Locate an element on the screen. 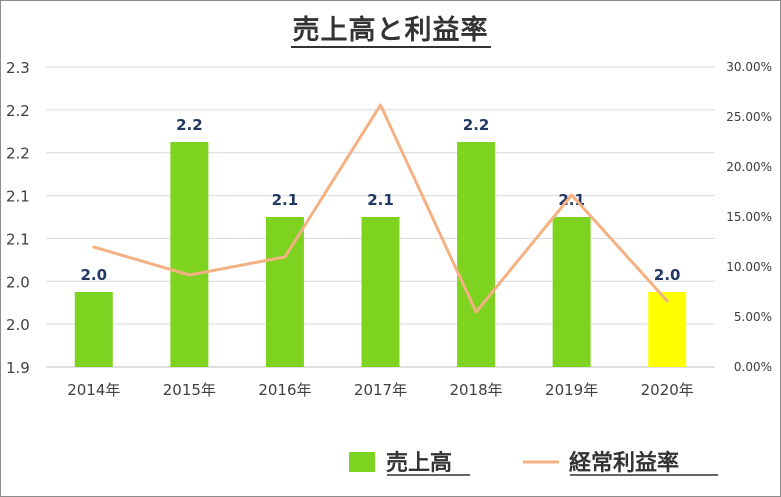 The width and height of the screenshot is (781, 497). y2-tick-label: 15.00% is located at coordinates (749, 217).